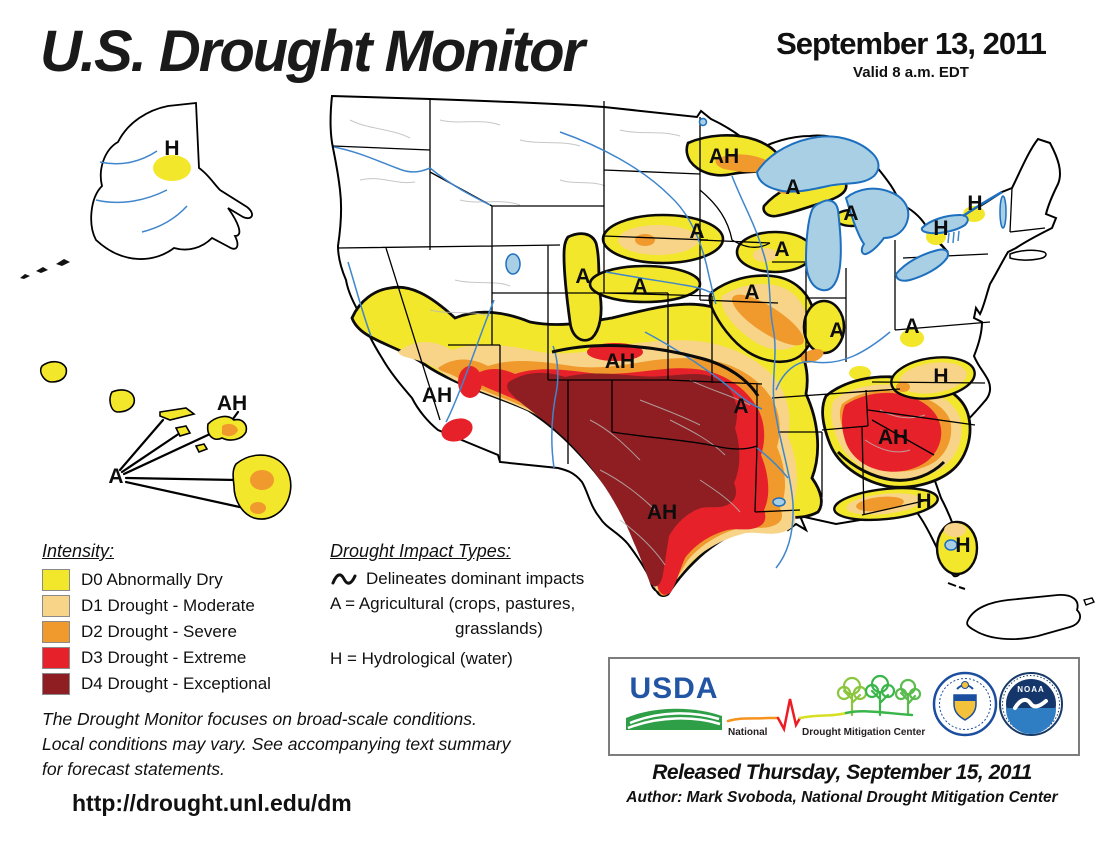  I want to click on lake-huron, so click(877, 221).